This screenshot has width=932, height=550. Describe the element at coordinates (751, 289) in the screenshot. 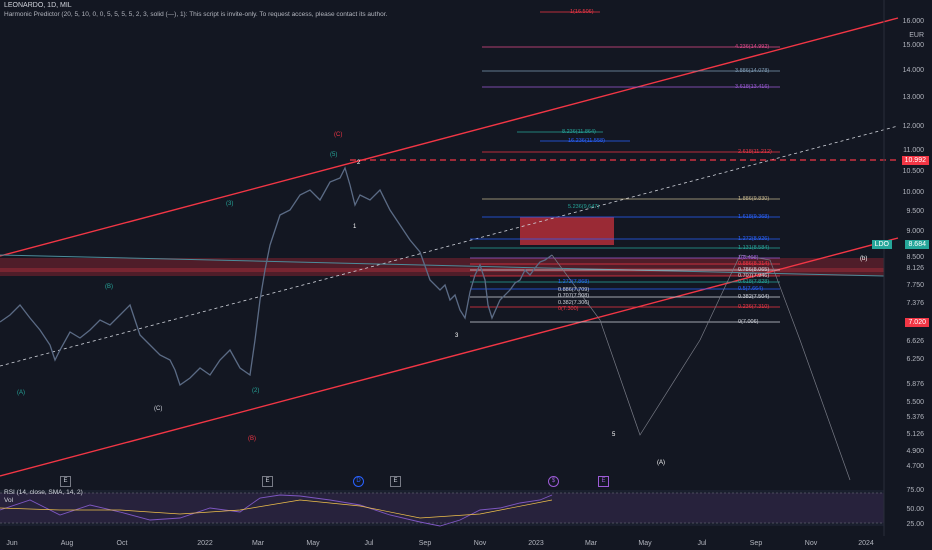

I see `fib-label: 0.5(7.664)` at that location.